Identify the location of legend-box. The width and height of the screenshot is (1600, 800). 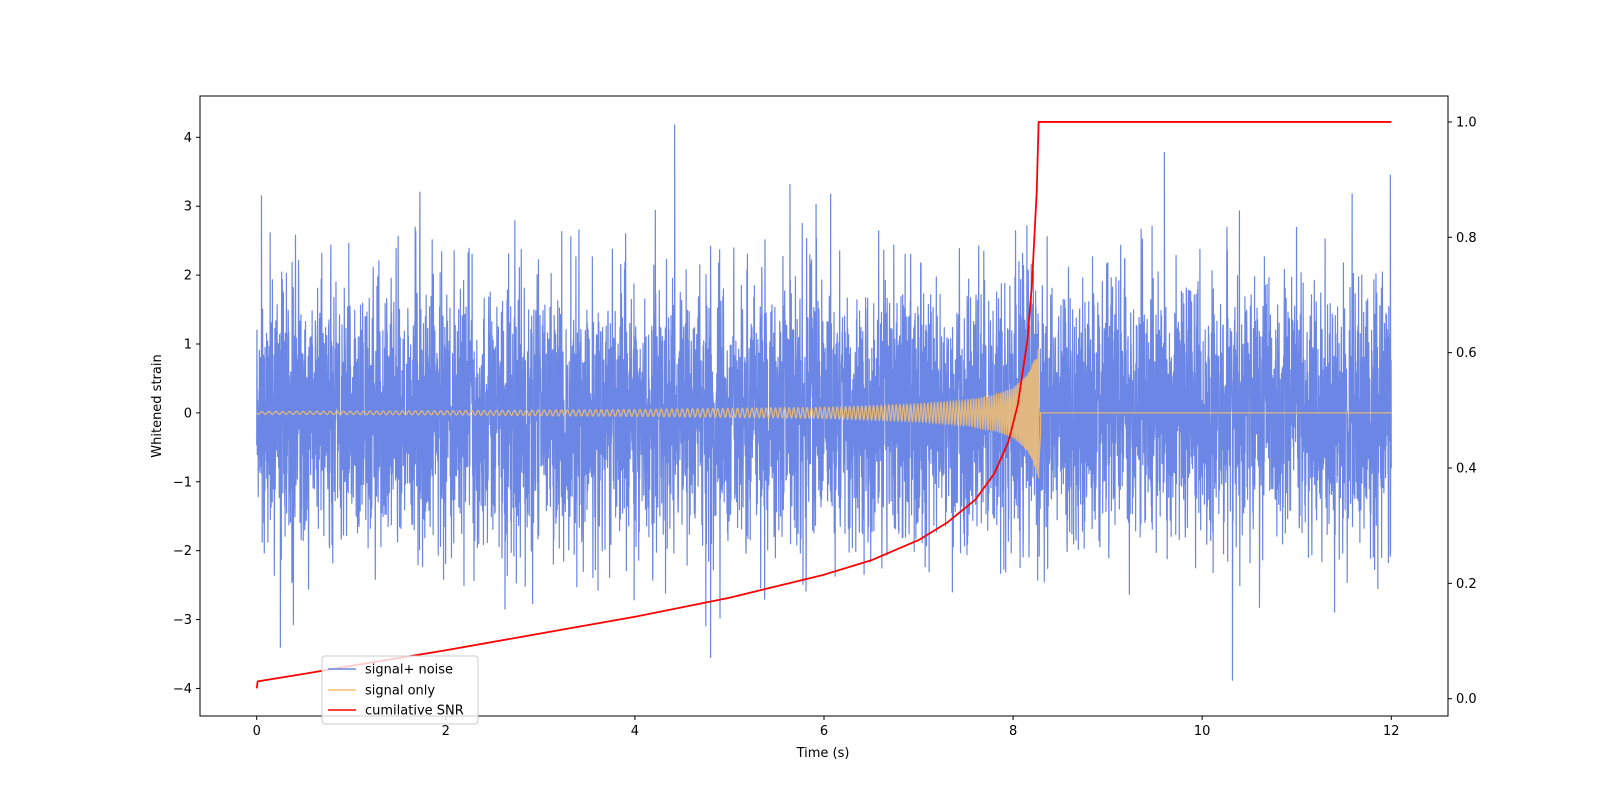
(400, 690).